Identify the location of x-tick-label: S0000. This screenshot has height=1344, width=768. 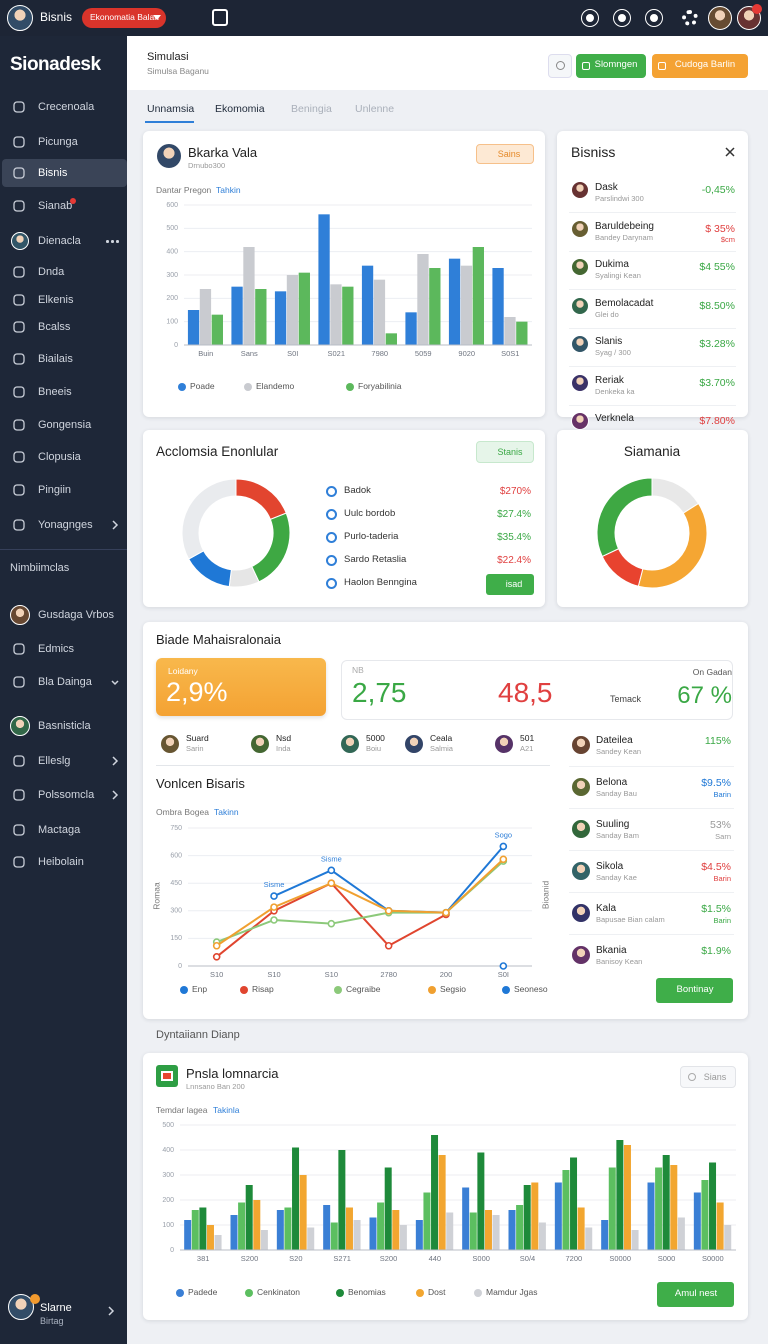
(620, 1258).